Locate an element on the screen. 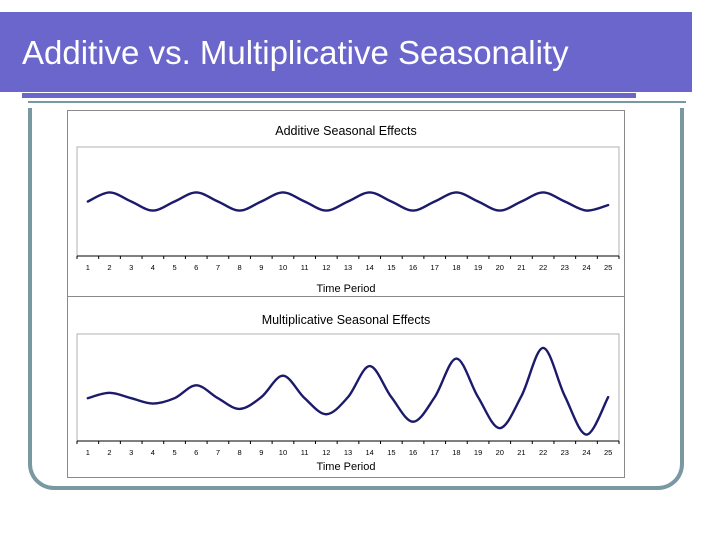  slide-title: Additive vs. Multiplicative Seasonality is located at coordinates (295, 52).